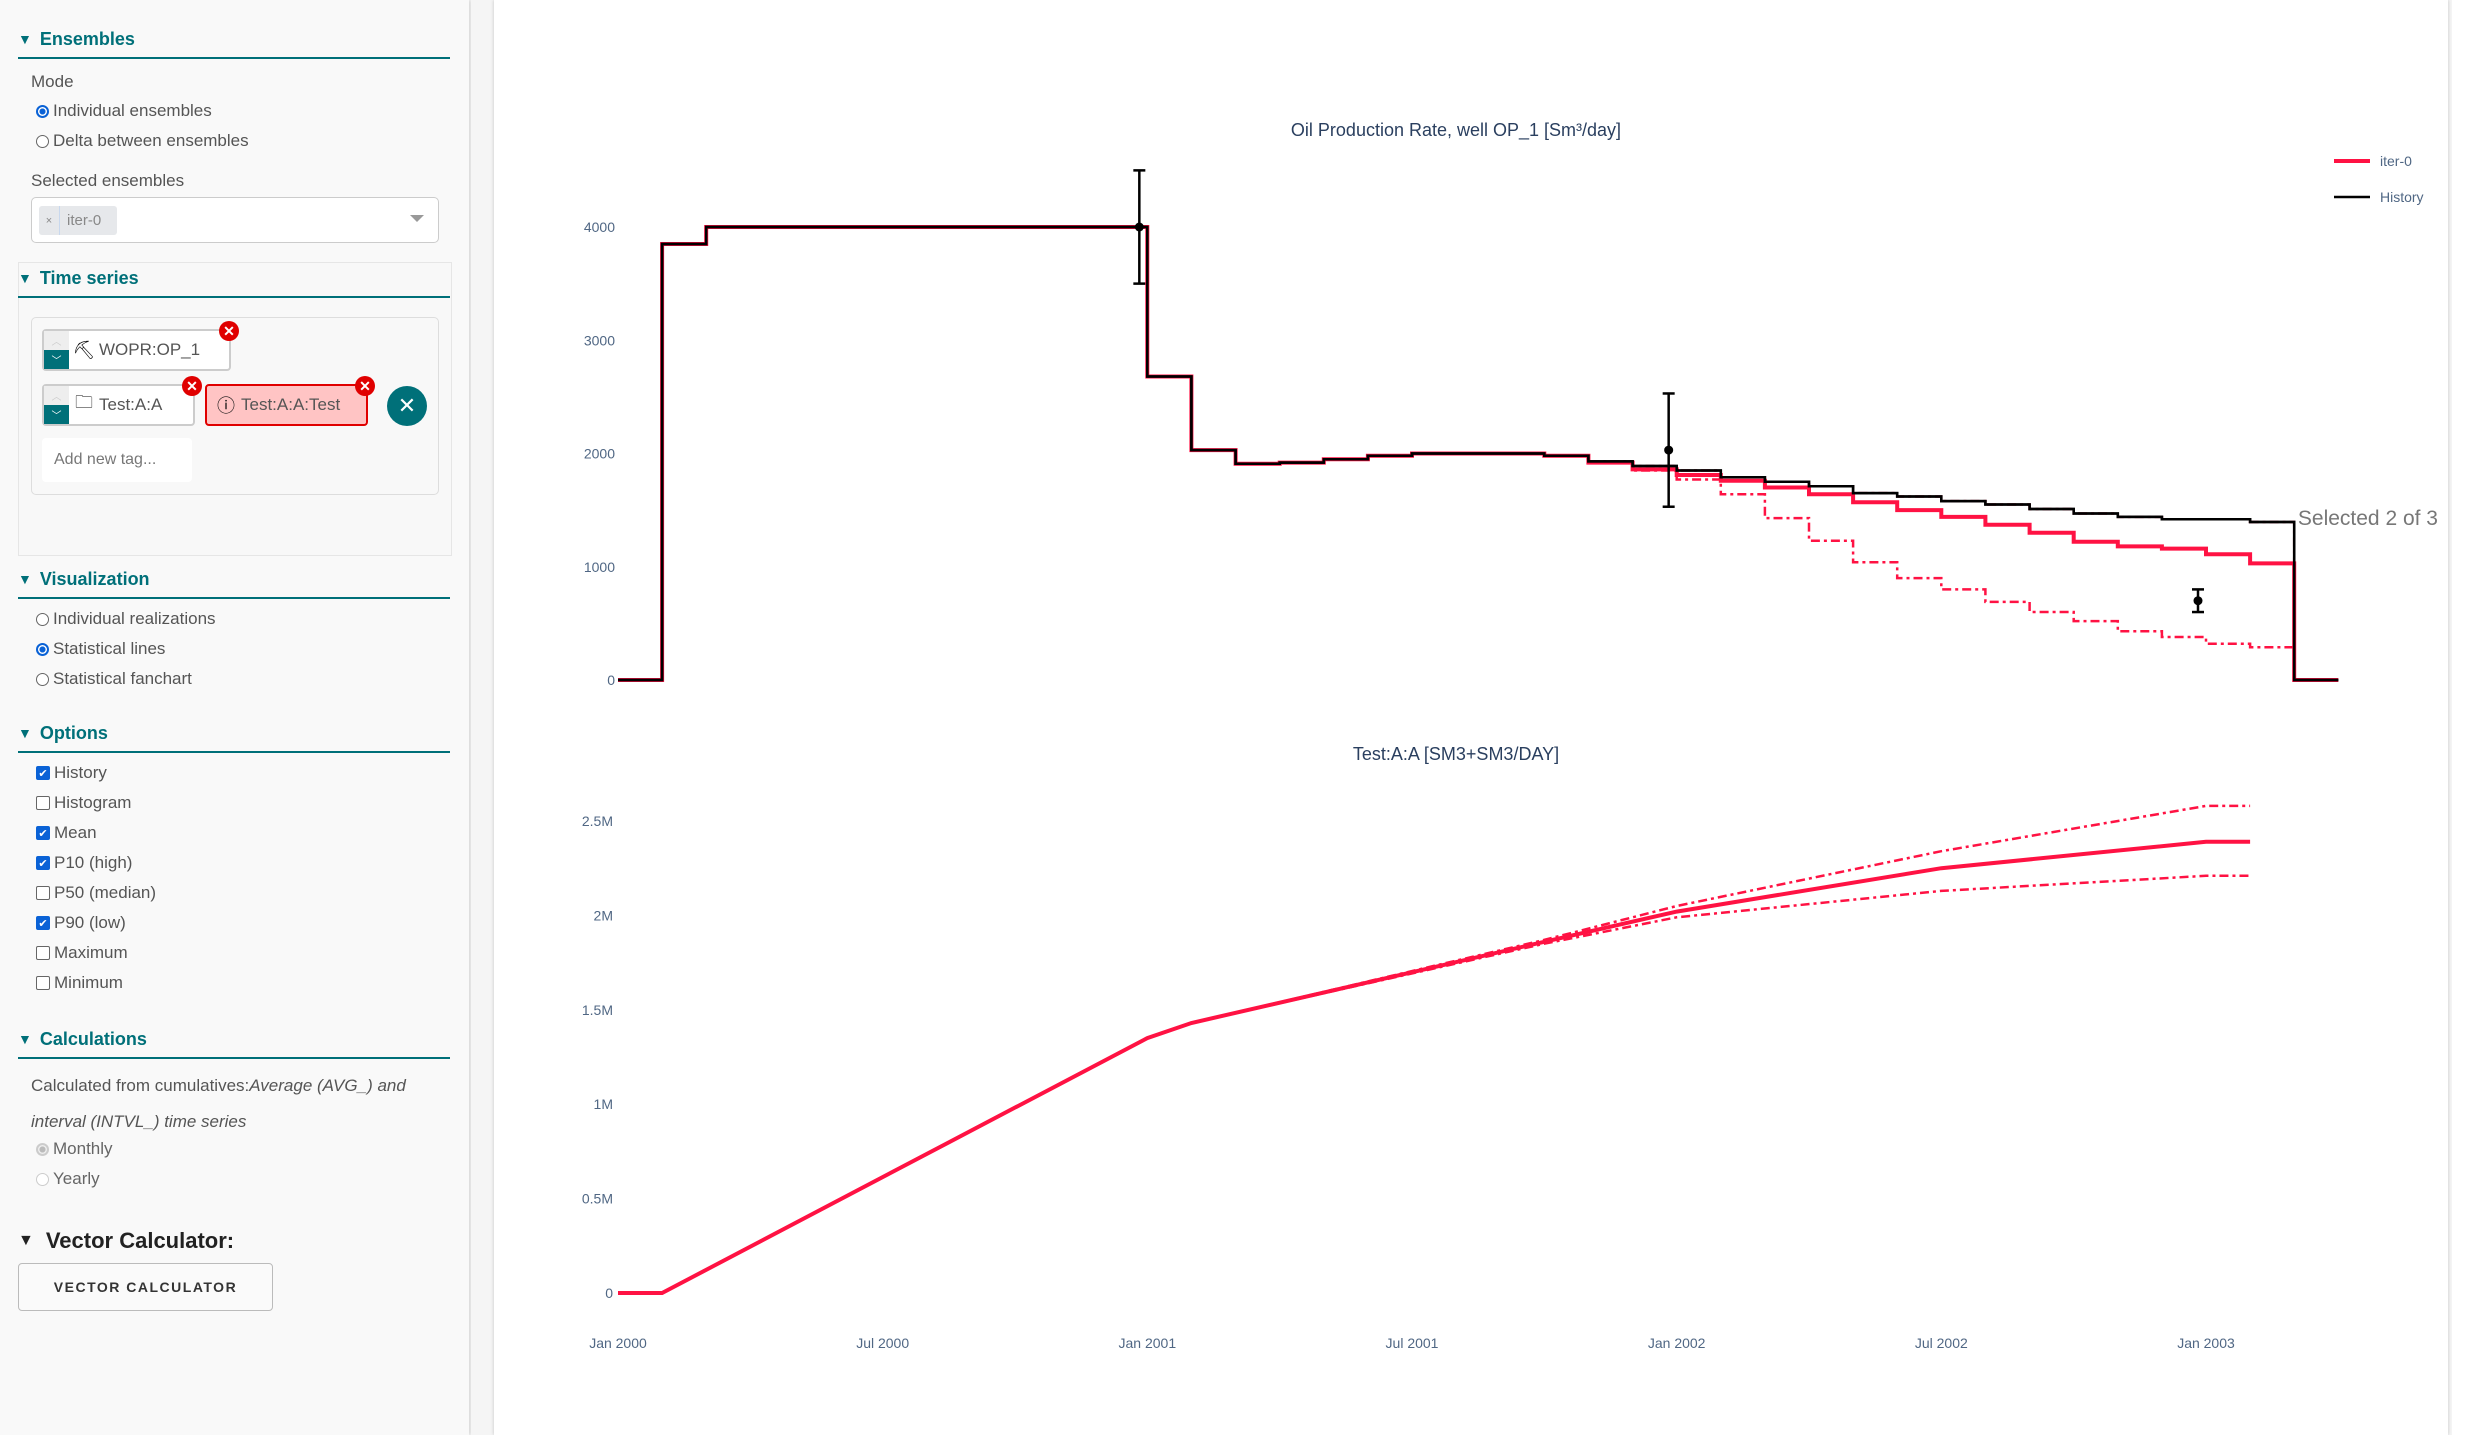  Describe the element at coordinates (145, 1287) in the screenshot. I see `vector-calculator-button: VECTOR CALCULATOR` at that location.